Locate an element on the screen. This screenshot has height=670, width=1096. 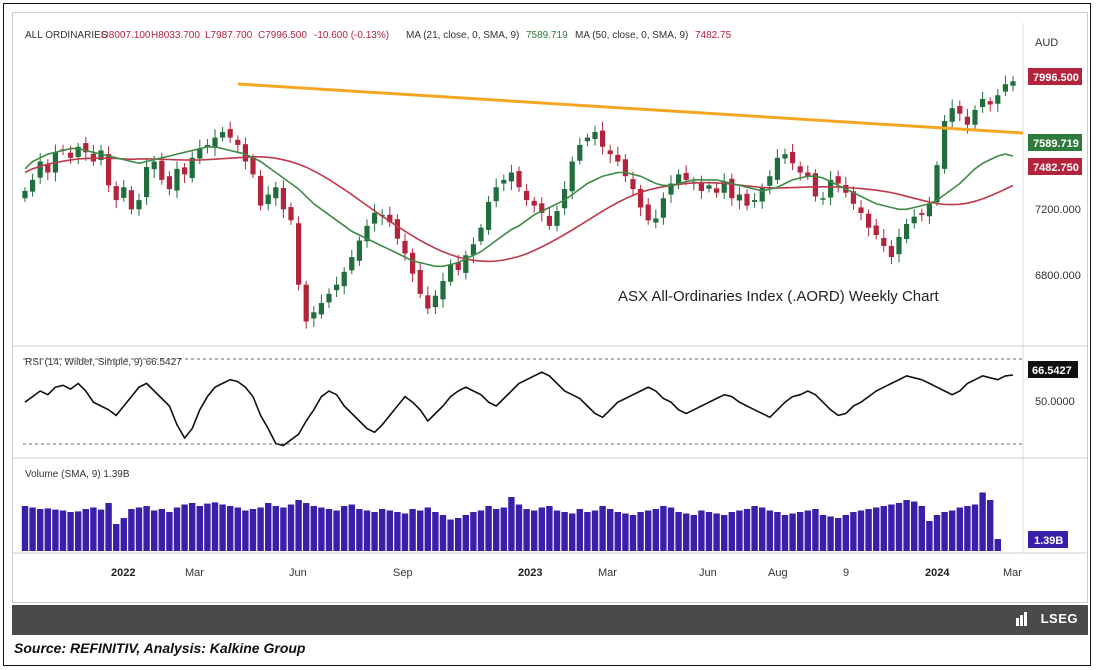
legend-symbol: ALL ORDINARIES is located at coordinates (66, 35).